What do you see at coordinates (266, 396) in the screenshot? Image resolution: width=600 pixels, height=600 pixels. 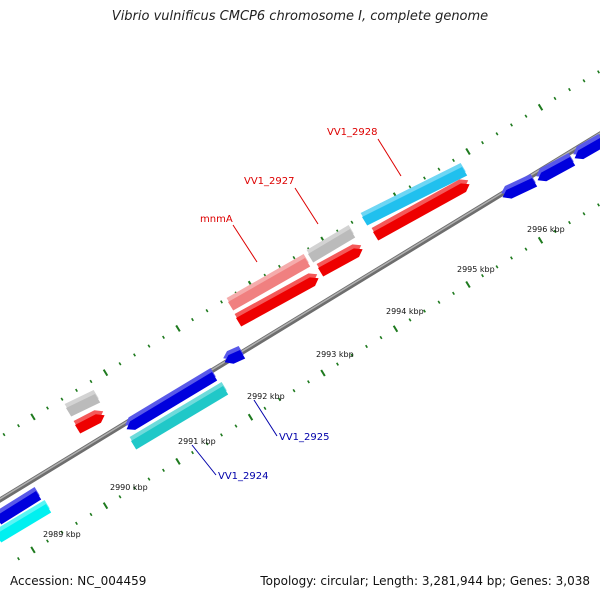 I see `kbp-label-2992: 2992 kbp` at bounding box center [266, 396].